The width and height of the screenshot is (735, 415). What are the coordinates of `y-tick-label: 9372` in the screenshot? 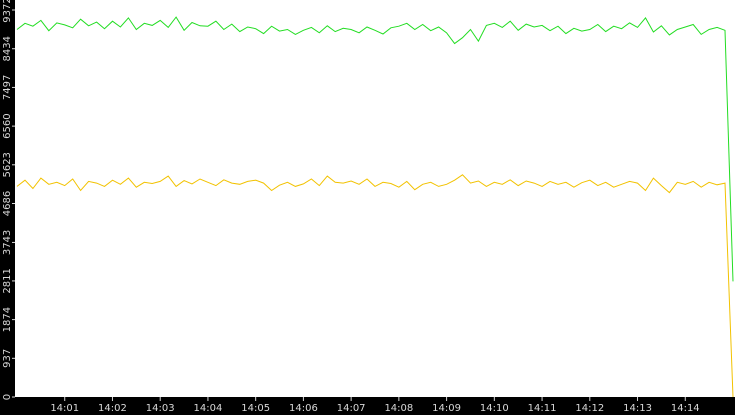 It's located at (7, 11).